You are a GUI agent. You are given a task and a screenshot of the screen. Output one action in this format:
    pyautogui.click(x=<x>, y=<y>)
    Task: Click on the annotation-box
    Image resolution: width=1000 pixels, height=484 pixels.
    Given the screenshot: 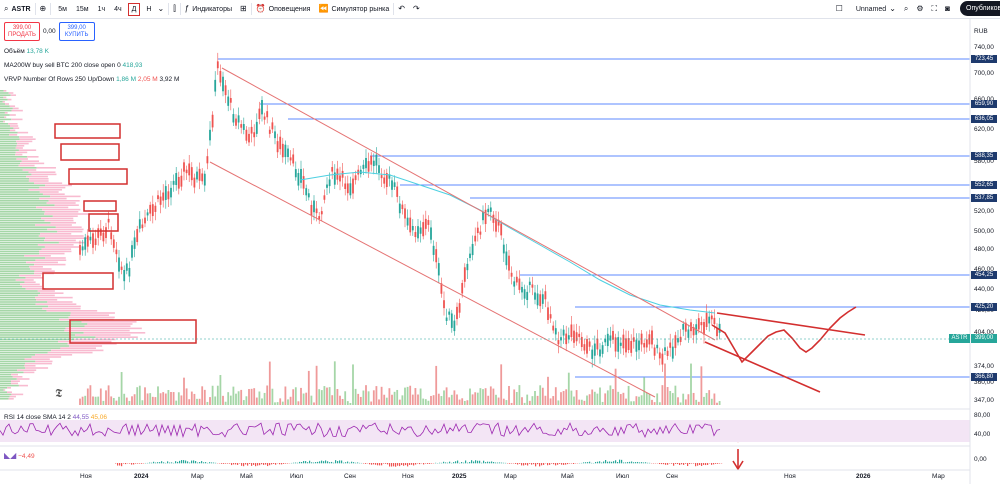 What is the action you would take?
    pyautogui.click(x=103, y=222)
    